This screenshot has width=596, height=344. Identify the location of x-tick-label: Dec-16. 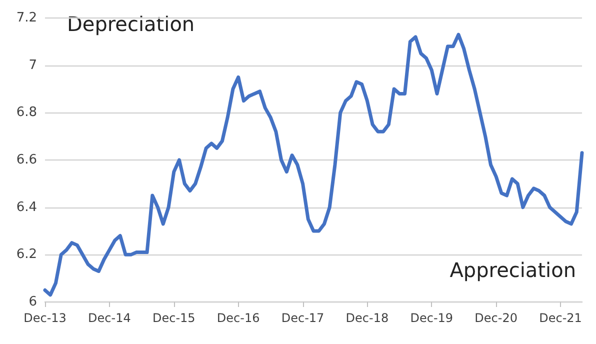
(238, 318).